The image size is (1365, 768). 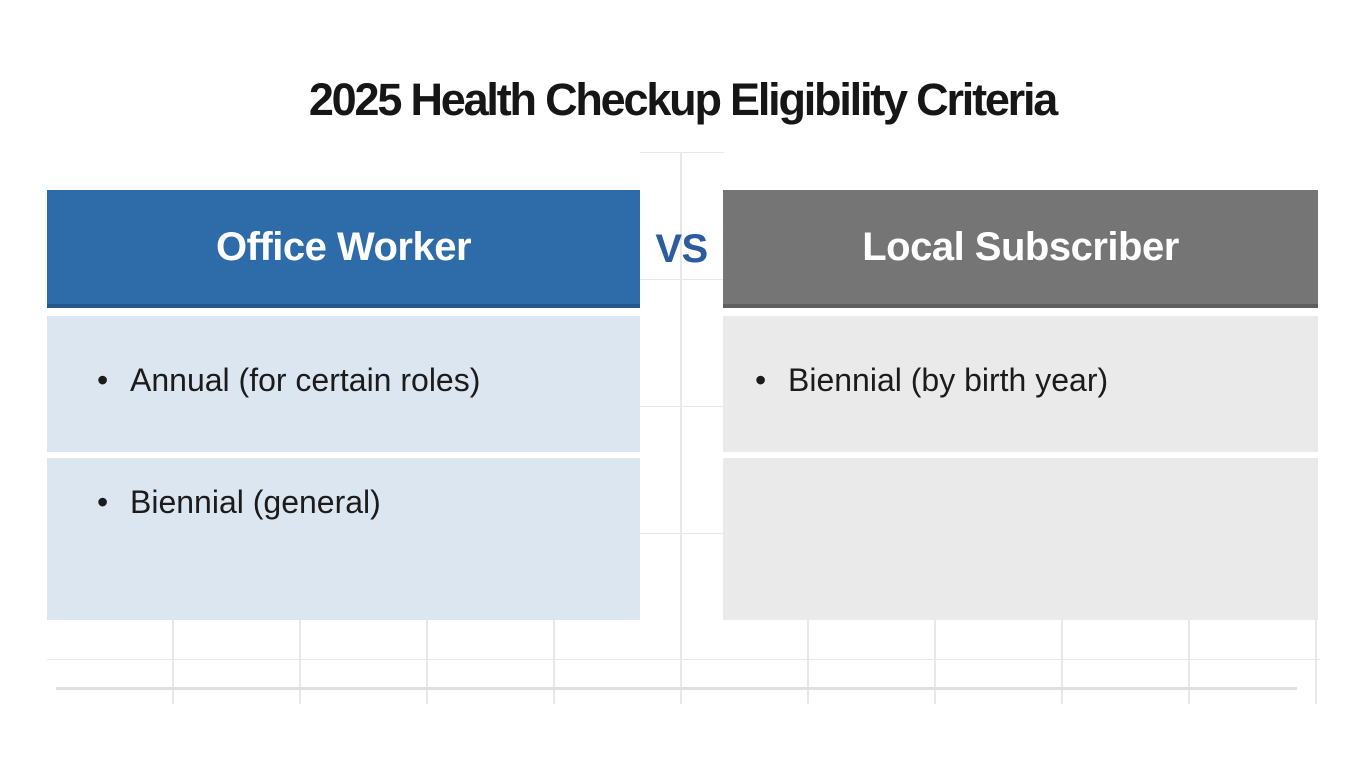 I want to click on left-column-header: Office Worker, so click(x=343, y=249).